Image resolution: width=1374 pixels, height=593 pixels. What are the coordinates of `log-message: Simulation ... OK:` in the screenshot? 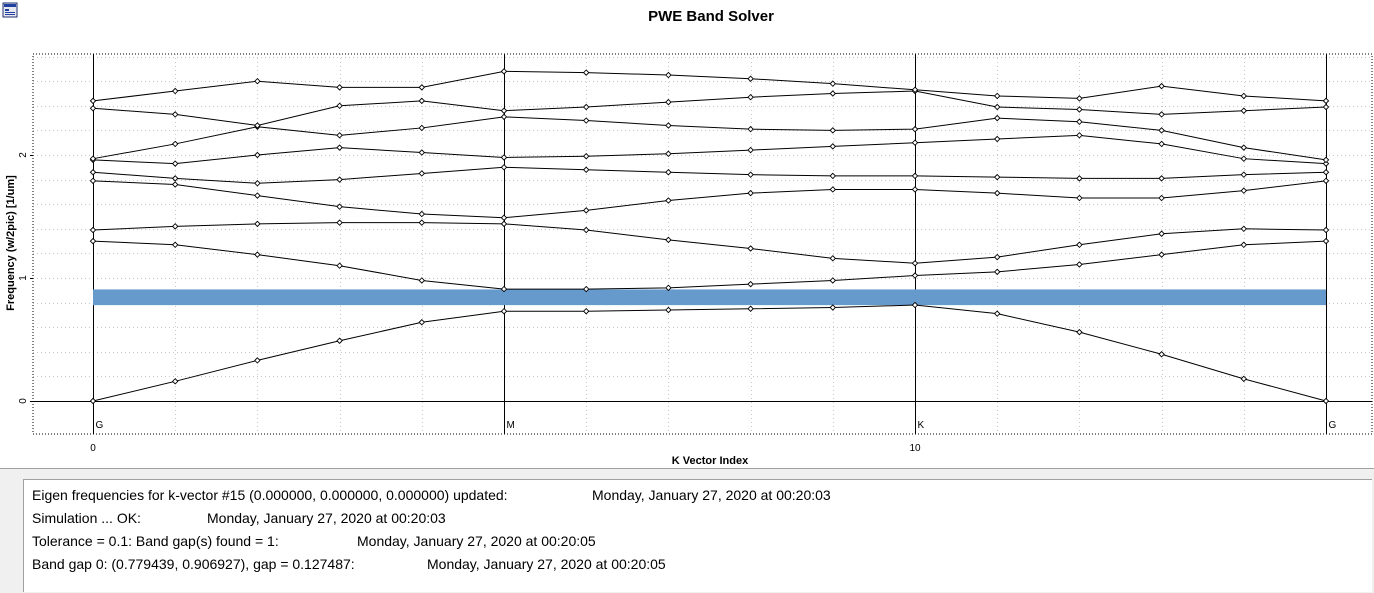 It's located at (86, 518).